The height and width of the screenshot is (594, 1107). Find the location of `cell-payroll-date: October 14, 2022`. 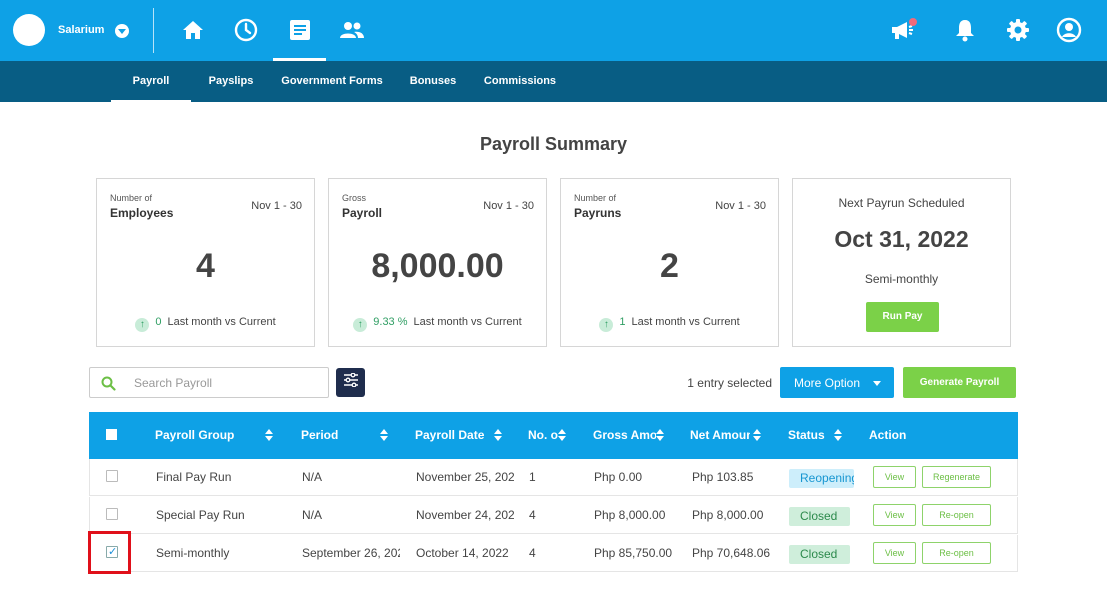

cell-payroll-date: October 14, 2022 is located at coordinates (462, 553).